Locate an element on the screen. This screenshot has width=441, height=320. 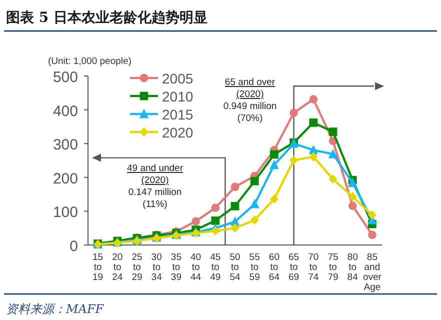
legend-label: 2015 is located at coordinates (178, 114).